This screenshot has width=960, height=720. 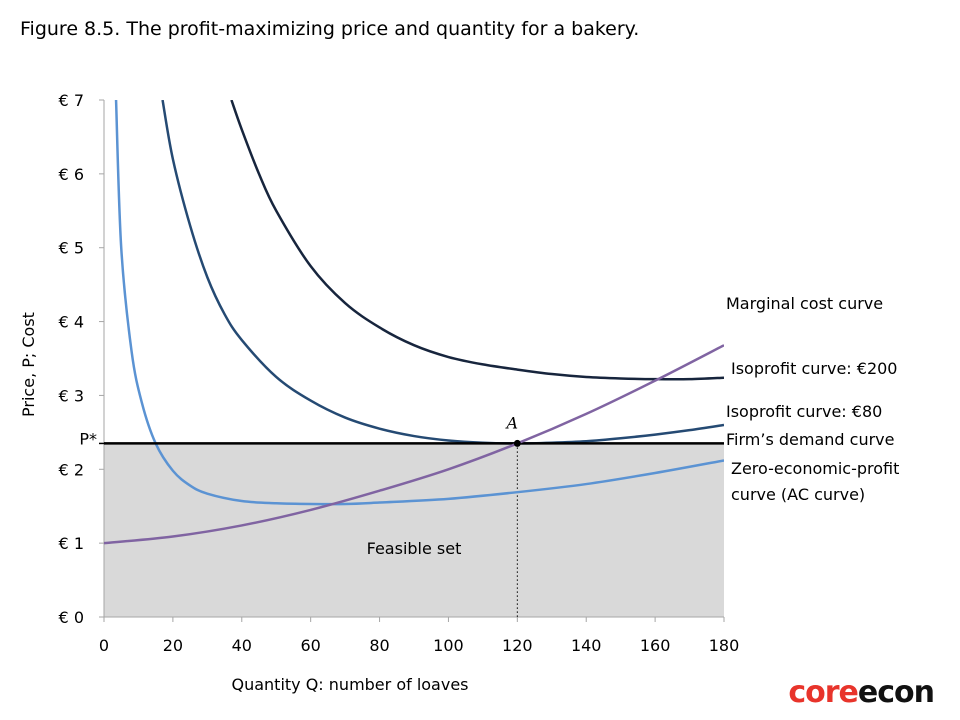 I want to click on pstar-label: P*, so click(x=88, y=438).